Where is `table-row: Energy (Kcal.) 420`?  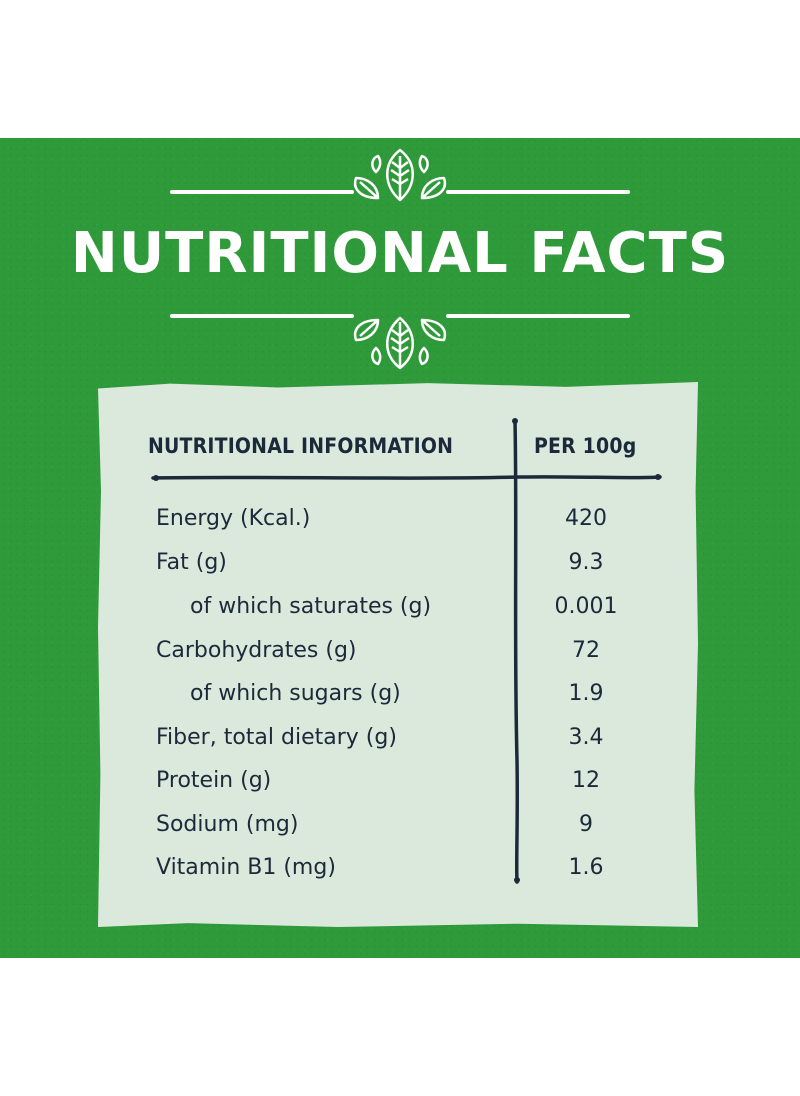 table-row: Energy (Kcal.) 420 is located at coordinates (400, 528).